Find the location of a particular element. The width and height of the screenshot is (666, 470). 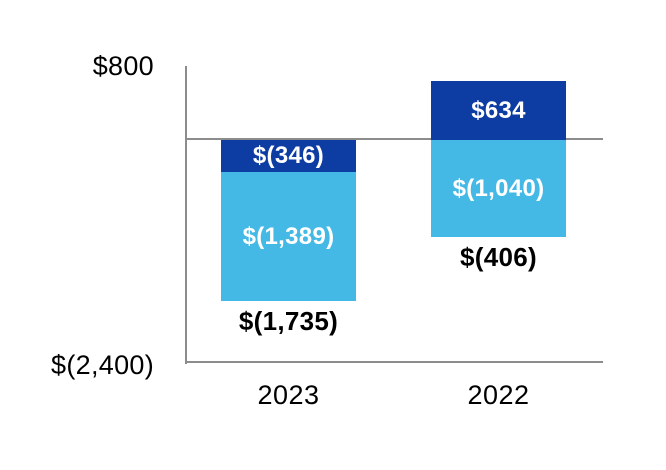

y-axis-tick-bottom: $(2,400) is located at coordinates (102, 365).